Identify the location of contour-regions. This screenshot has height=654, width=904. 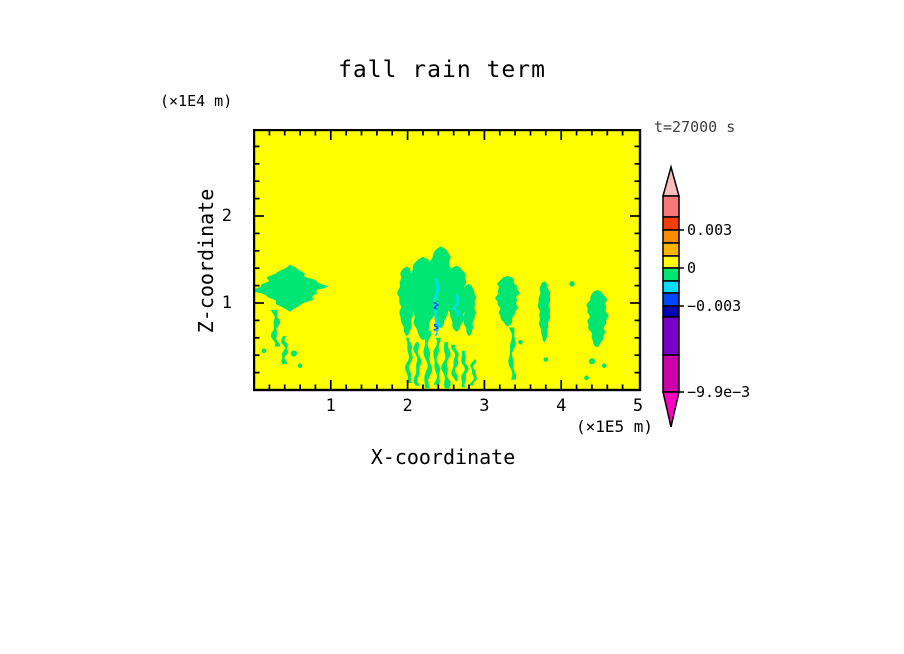
(432, 317).